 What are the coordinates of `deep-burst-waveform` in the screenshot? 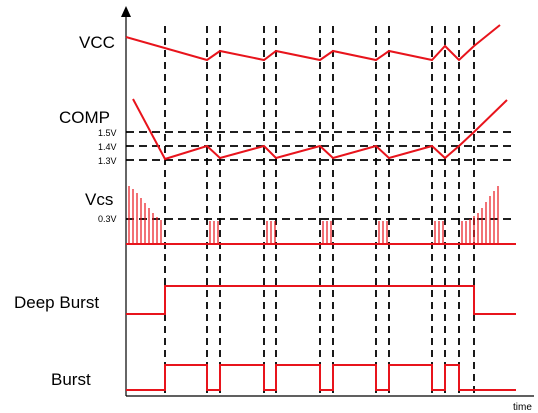 It's located at (321, 300).